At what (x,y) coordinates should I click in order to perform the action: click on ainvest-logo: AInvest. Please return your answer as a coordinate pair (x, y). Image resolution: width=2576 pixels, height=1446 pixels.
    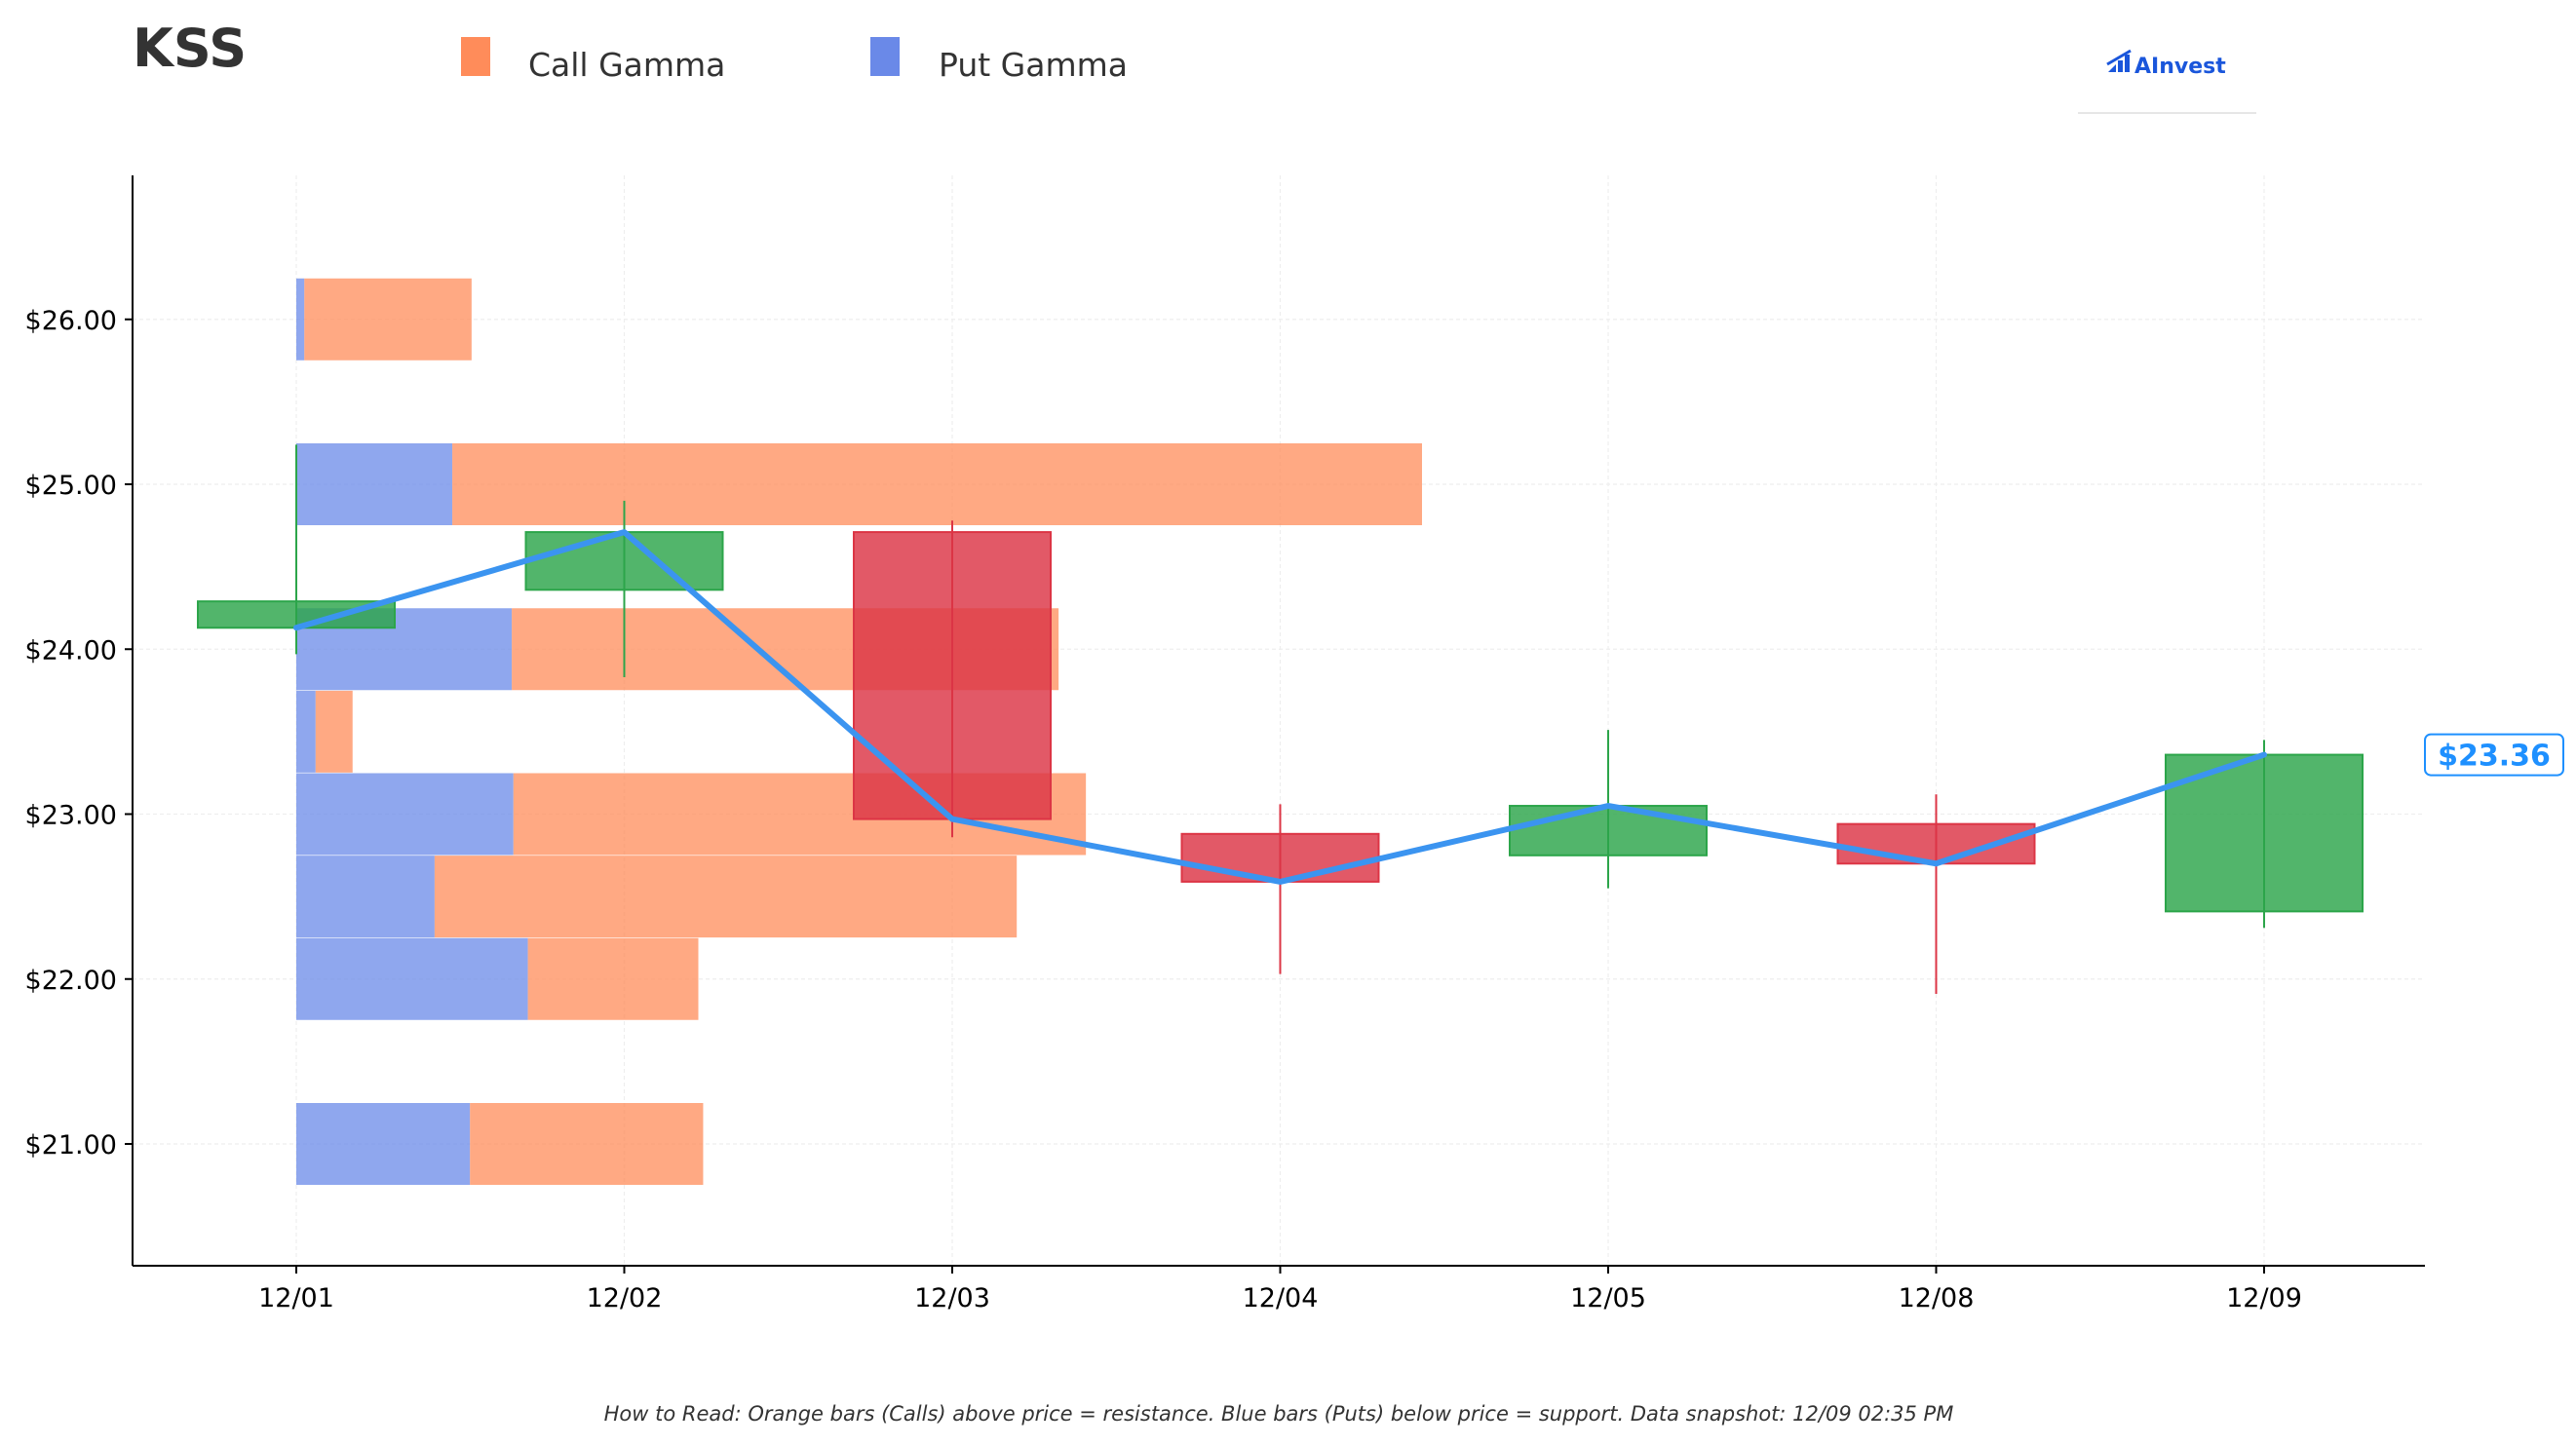
    Looking at the image, I should click on (2167, 81).